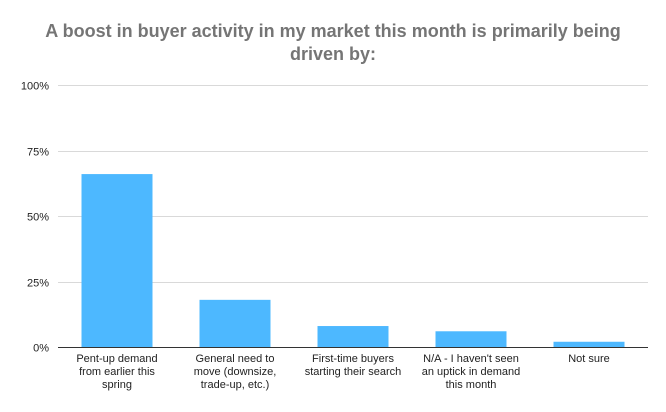  What do you see at coordinates (353, 372) in the screenshot?
I see `x-category-label: starting their search` at bounding box center [353, 372].